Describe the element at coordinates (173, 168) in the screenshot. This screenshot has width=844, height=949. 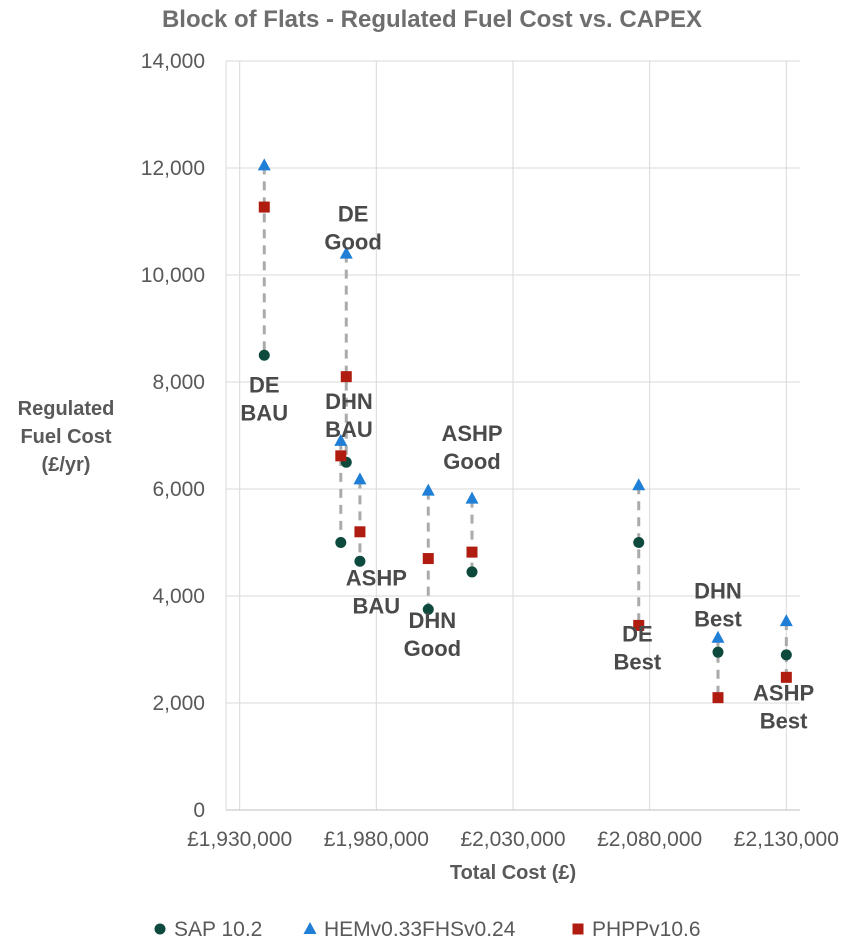
I see `y-tick-label: 12,000` at that location.